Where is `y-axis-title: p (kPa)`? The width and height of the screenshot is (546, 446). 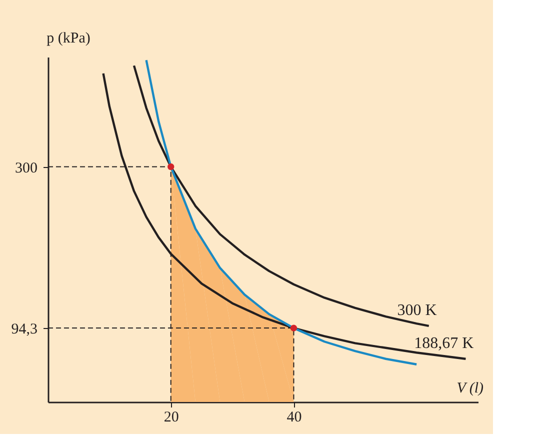 y-axis-title: p (kPa) is located at coordinates (68, 38).